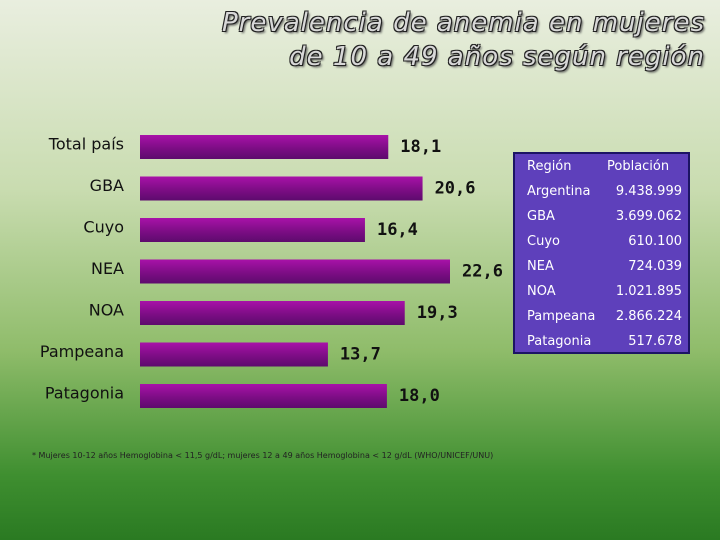 This screenshot has height=540, width=720. I want to click on category-label: Pampeana, so click(82, 351).